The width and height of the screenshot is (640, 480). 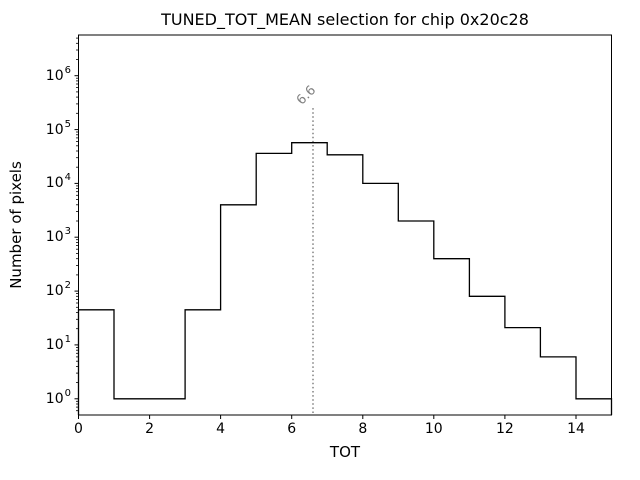 What do you see at coordinates (58, 74) in the screenshot?
I see `y-tick-label: 10 6` at bounding box center [58, 74].